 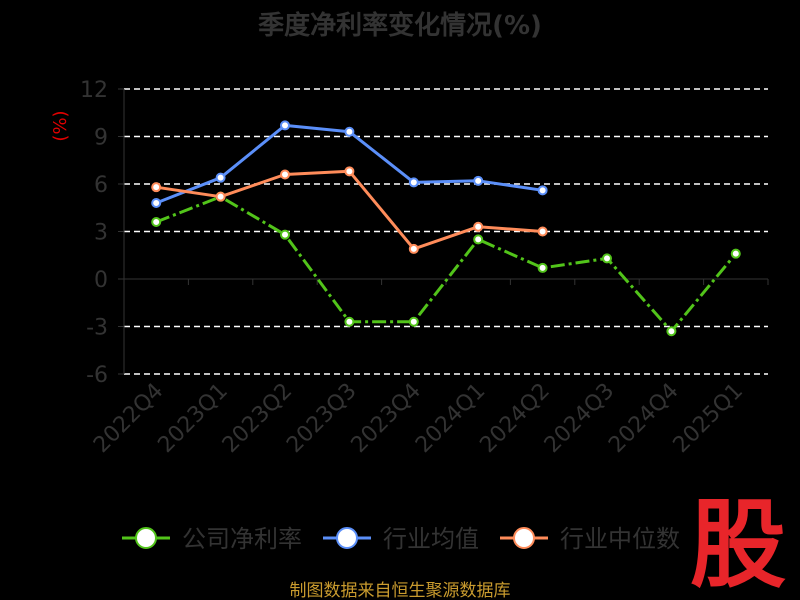 I want to click on legend-label: 公司净利率, so click(x=242, y=539).